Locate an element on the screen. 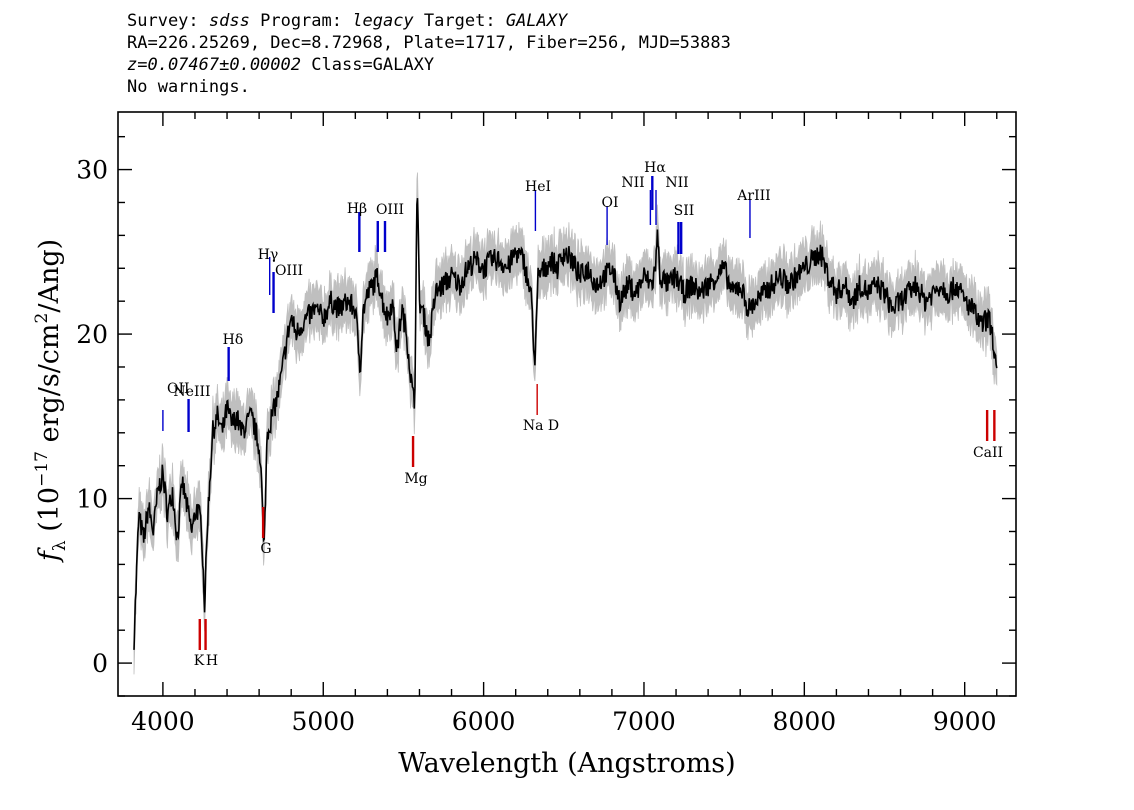 The image size is (1134, 810). x-tick-label: 5000 is located at coordinates (323, 721).